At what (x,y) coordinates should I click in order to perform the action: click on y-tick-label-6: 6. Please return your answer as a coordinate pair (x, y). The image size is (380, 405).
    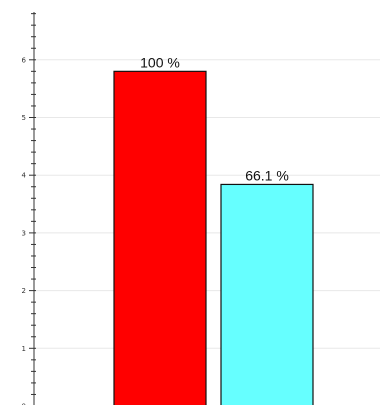
    Looking at the image, I should click on (24, 60).